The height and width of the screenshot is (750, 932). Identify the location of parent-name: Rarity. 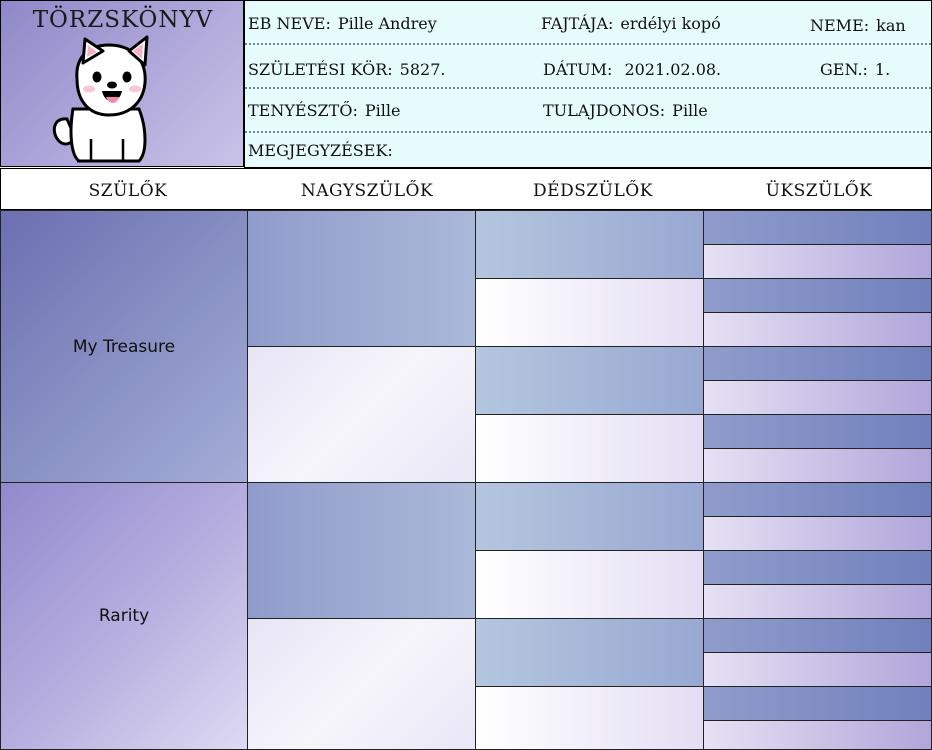
(124, 616).